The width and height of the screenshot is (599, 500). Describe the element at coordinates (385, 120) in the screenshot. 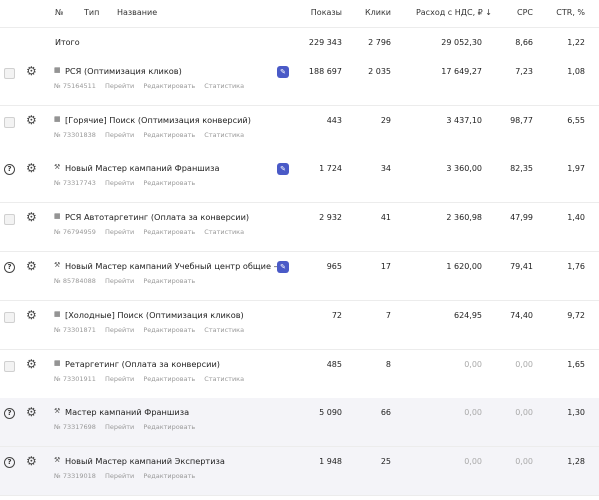

I see `cell-clicks: 29` at that location.